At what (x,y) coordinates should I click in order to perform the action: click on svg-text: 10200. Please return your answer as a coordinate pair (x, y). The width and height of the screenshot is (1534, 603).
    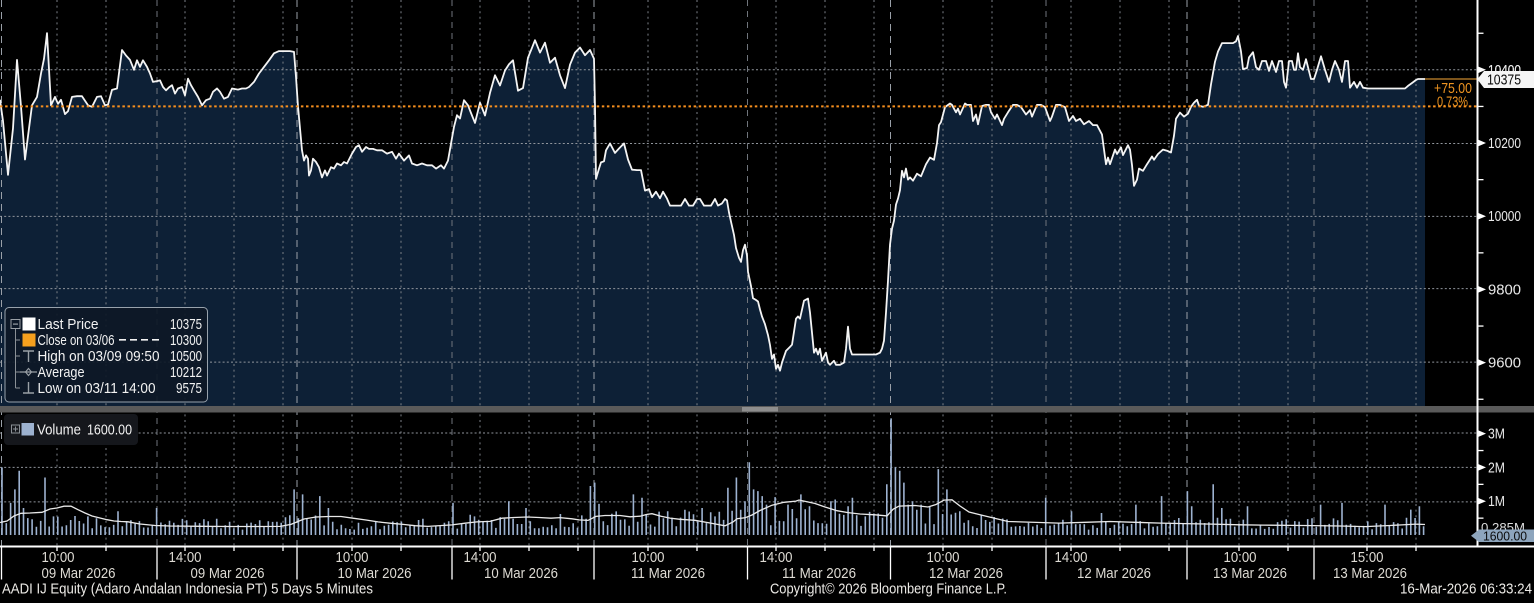
    Looking at the image, I should click on (1504, 144).